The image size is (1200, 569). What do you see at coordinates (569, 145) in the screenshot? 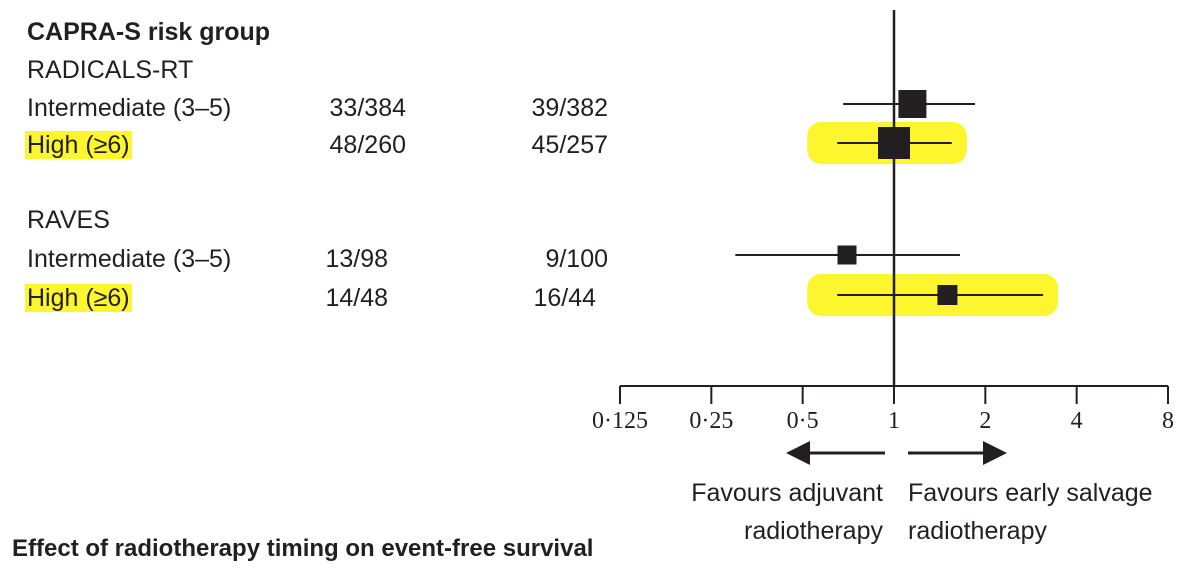
I see `row-radicals-high-col2: 45/257` at bounding box center [569, 145].